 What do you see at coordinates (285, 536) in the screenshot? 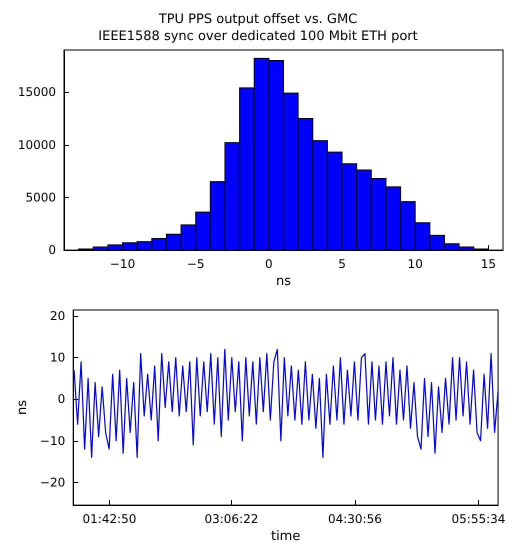
I see `x-axis-title: time` at bounding box center [285, 536].